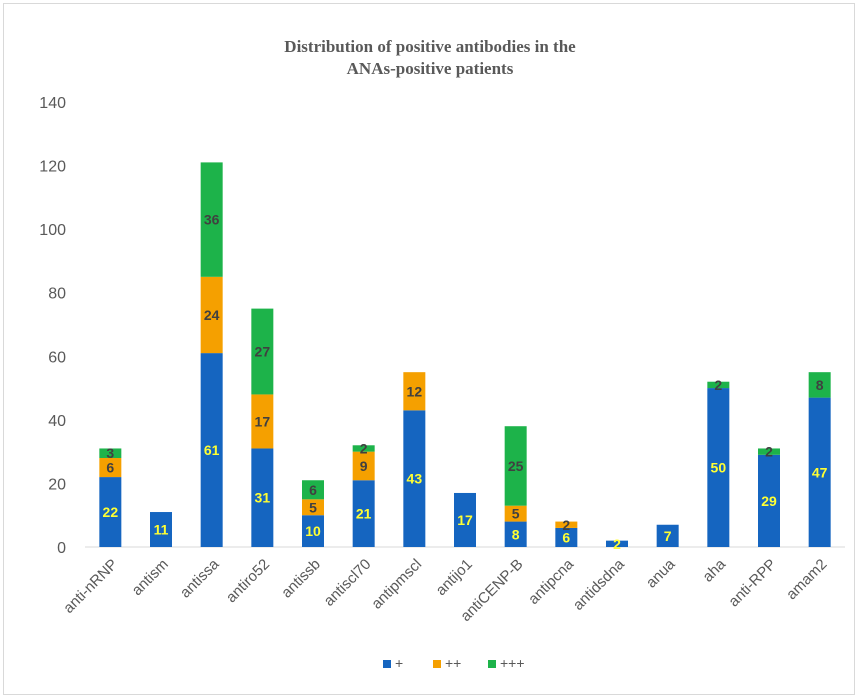 The height and width of the screenshot is (698, 859). Describe the element at coordinates (52, 103) in the screenshot. I see `y-tick-label: 140` at that location.